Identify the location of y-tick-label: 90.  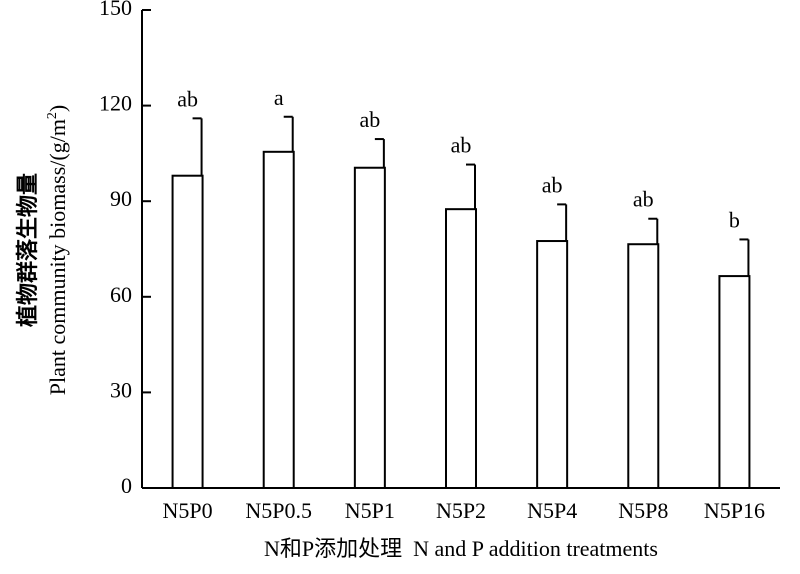
(121, 198).